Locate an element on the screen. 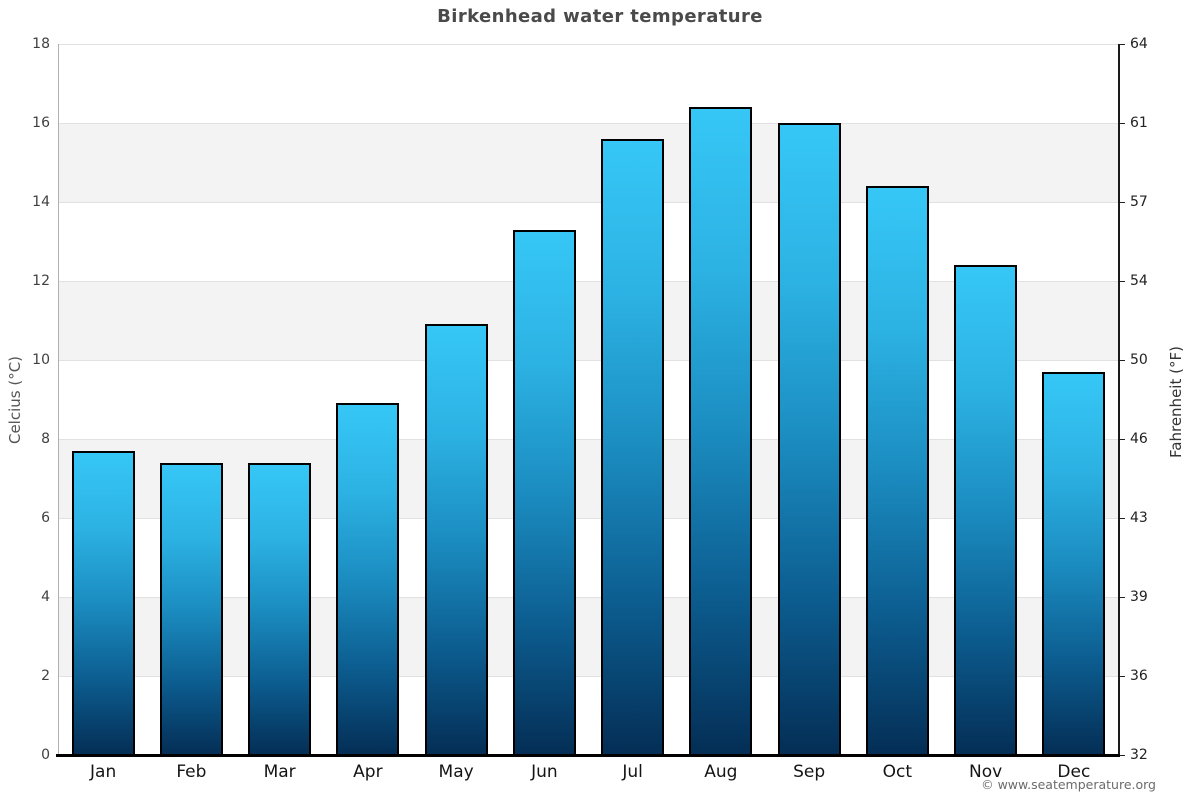 Image resolution: width=1200 pixels, height=800 pixels. x-tick-oct: Oct is located at coordinates (897, 772).